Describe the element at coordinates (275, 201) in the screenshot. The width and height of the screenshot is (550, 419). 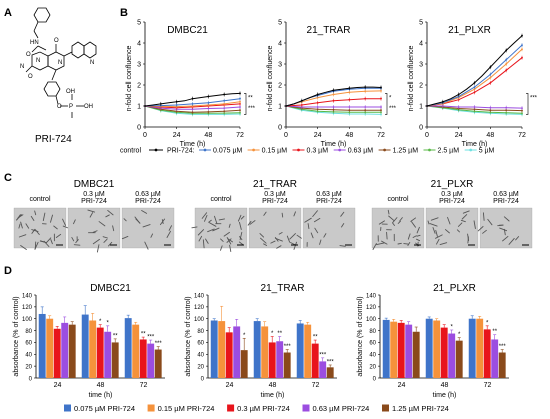
I see `micrograph-label: PRI-724` at that location.